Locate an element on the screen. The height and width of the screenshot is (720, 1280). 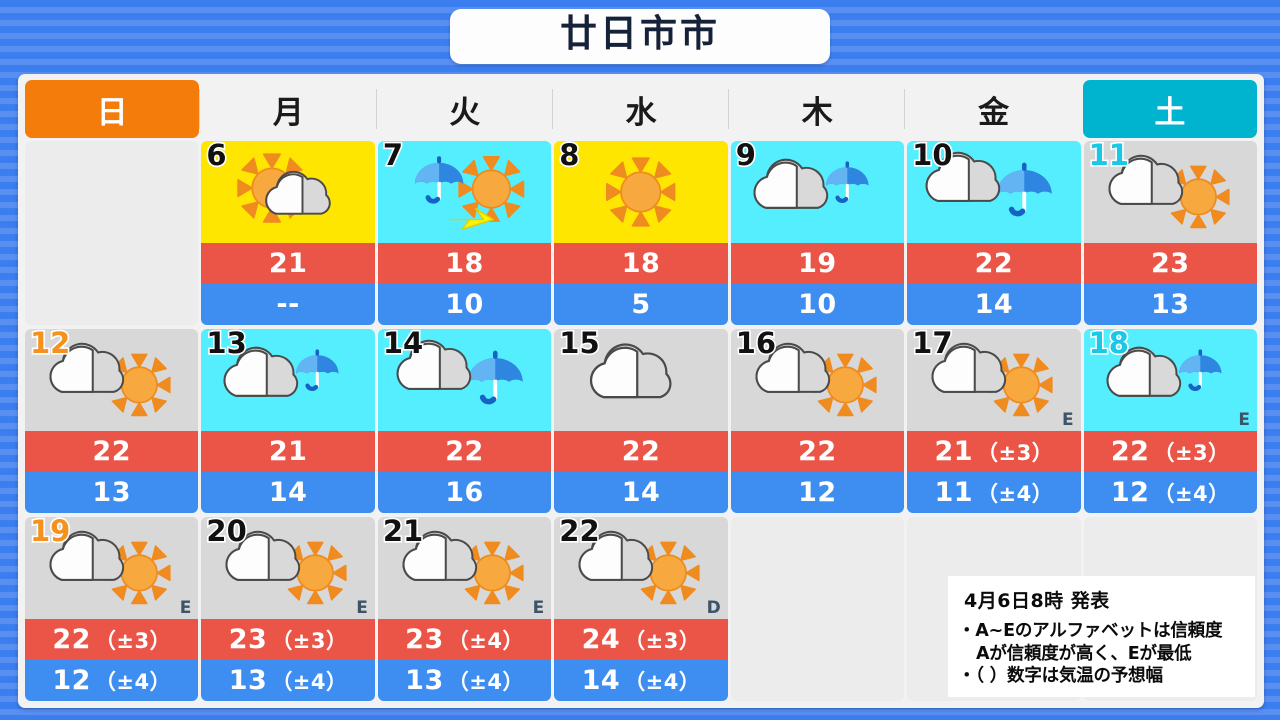
low-temperature-value: -- is located at coordinates (288, 304).